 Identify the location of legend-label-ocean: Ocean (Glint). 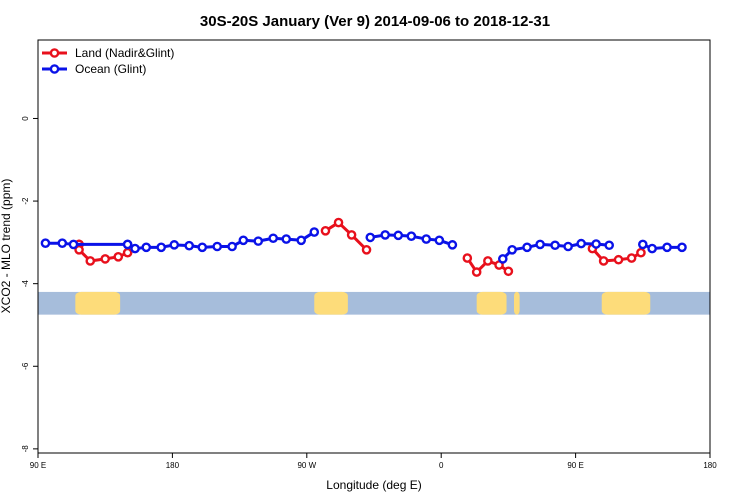
(110, 69).